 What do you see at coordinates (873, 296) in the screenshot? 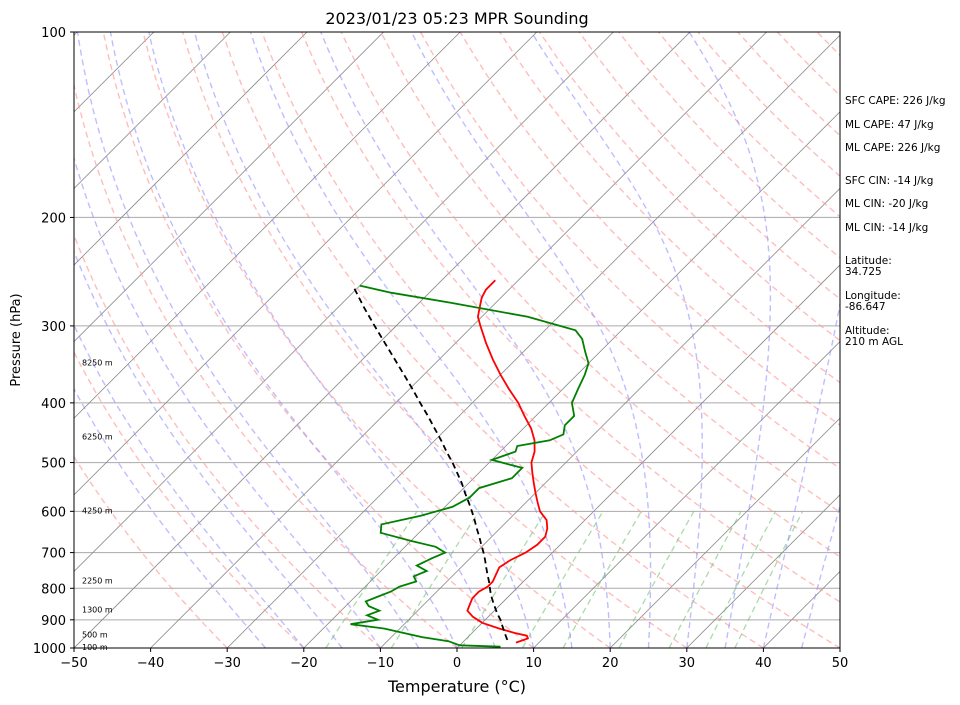
I see `annotation-text: Longitude:` at bounding box center [873, 296].